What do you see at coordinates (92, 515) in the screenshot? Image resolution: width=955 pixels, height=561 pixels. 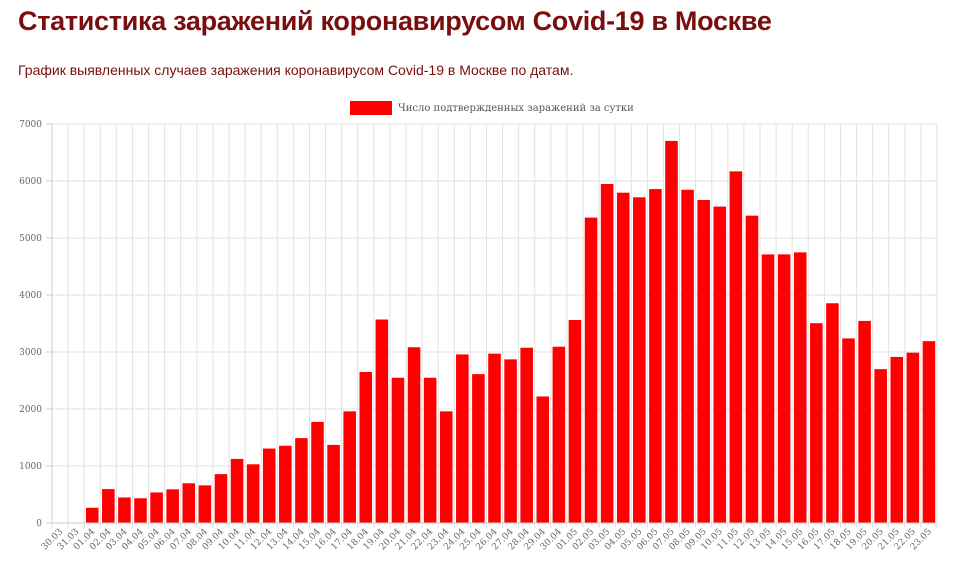 I see `bar-01.04` at bounding box center [92, 515].